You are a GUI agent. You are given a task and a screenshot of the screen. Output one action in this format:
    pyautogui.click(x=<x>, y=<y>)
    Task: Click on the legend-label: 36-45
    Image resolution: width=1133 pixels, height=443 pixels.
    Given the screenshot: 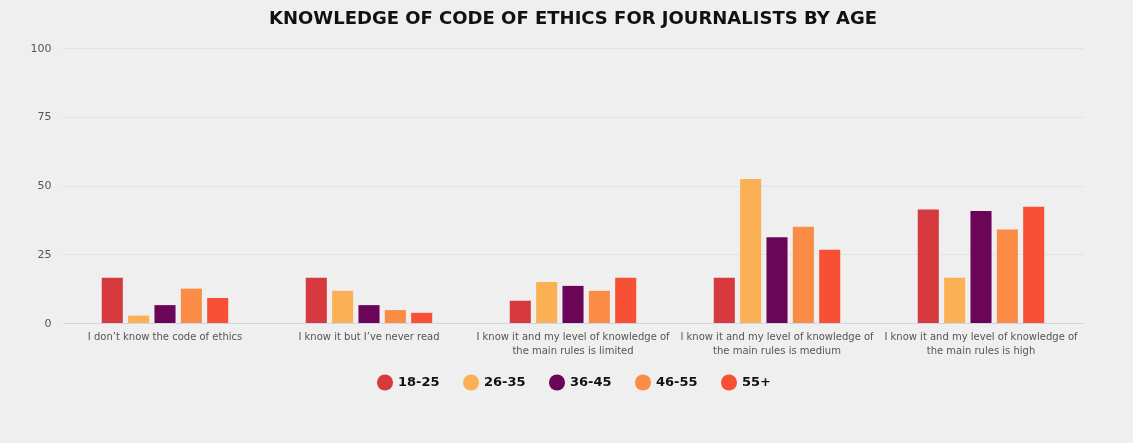 What is the action you would take?
    pyautogui.click(x=591, y=382)
    